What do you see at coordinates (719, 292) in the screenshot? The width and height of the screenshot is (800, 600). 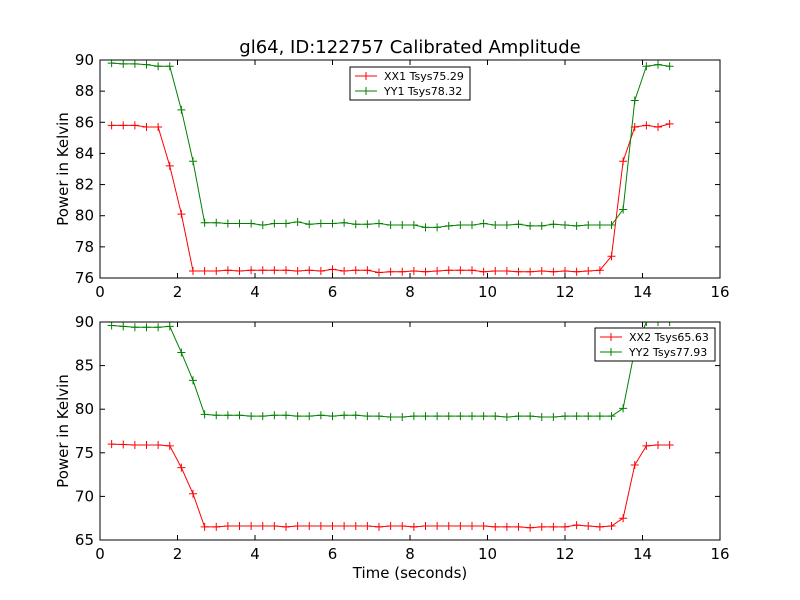 I see `x-tick-label: 16` at bounding box center [719, 292].